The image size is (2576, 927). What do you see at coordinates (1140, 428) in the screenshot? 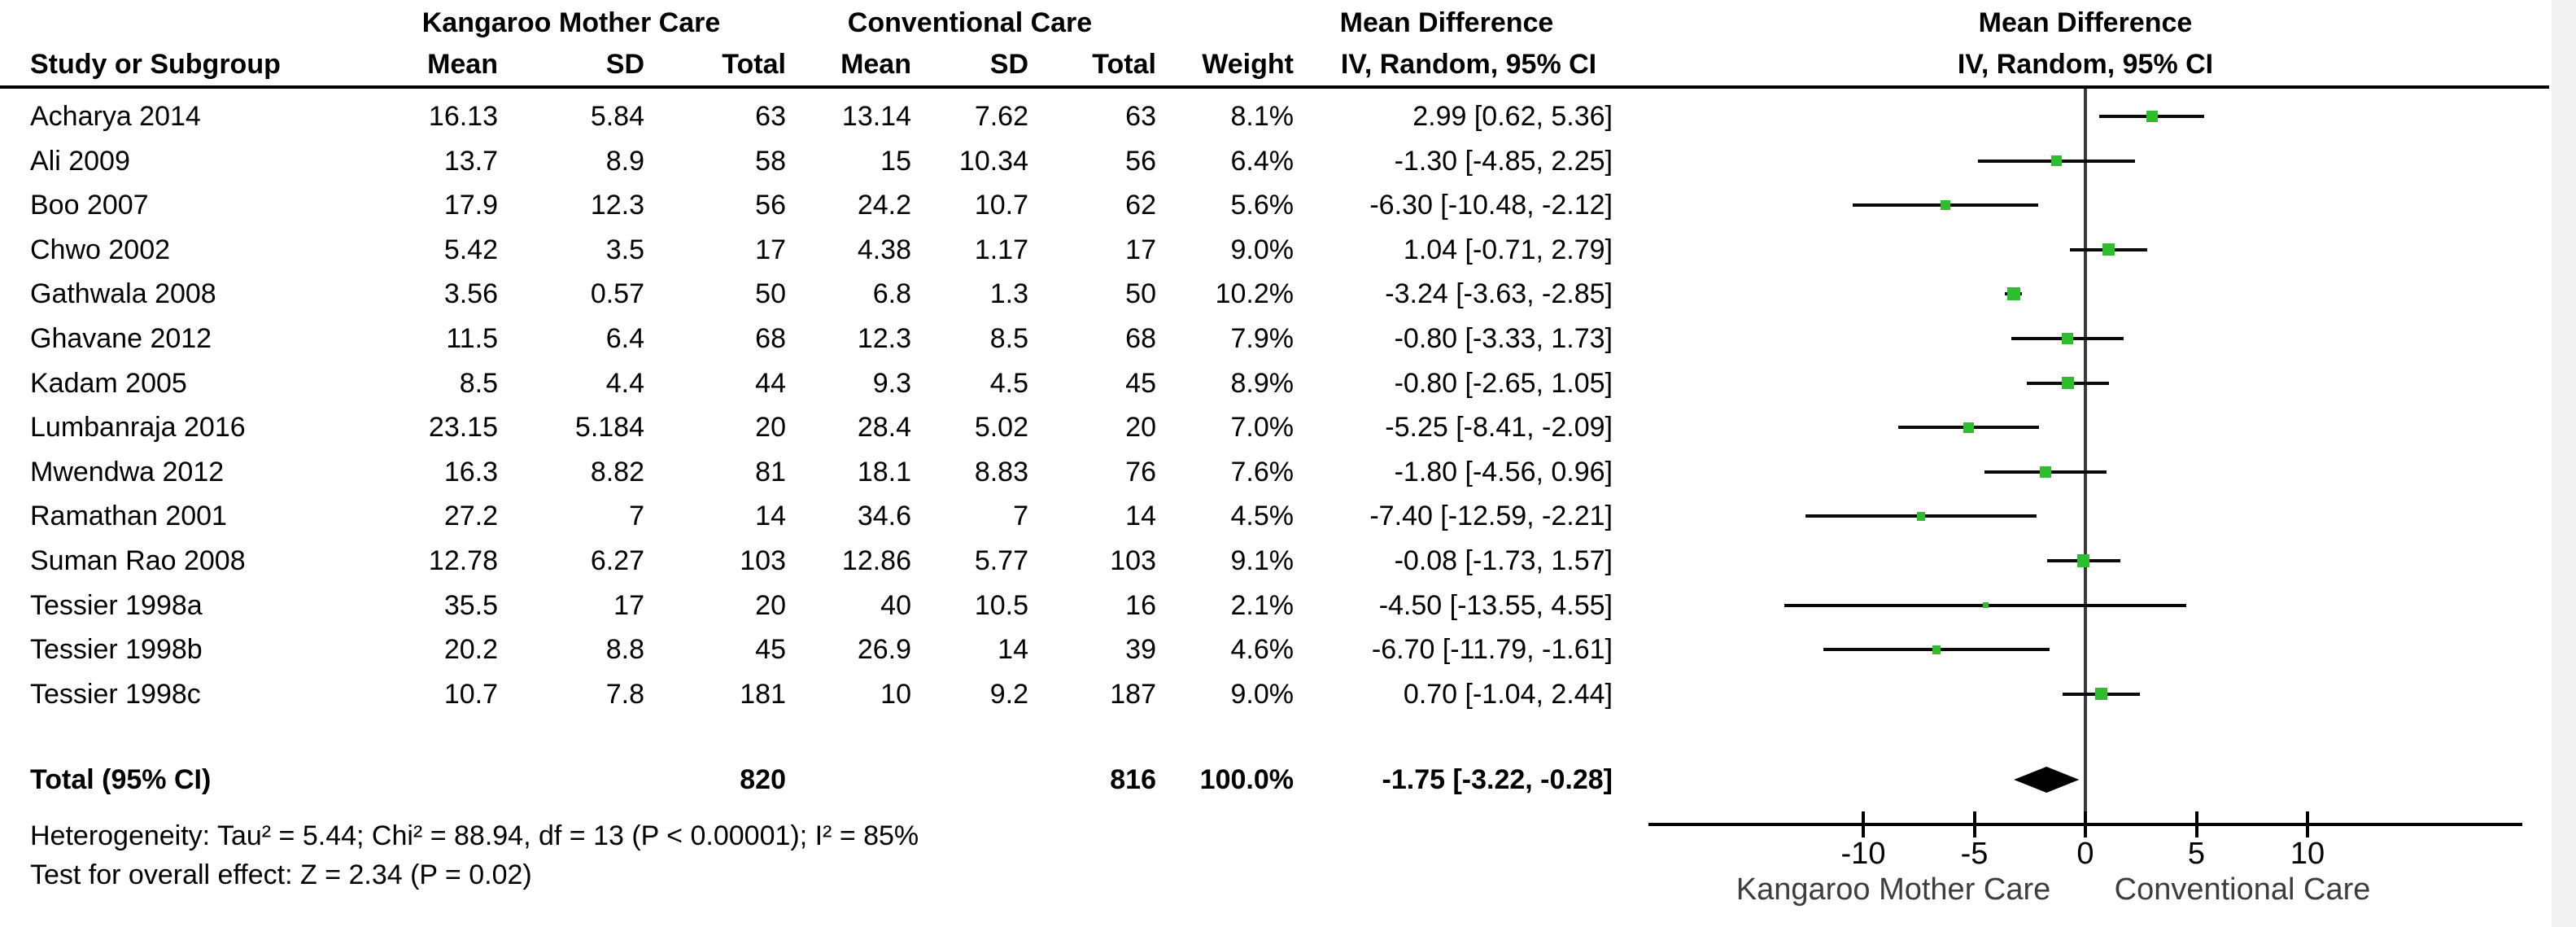
I see `cc-total-cell: 20` at bounding box center [1140, 428].